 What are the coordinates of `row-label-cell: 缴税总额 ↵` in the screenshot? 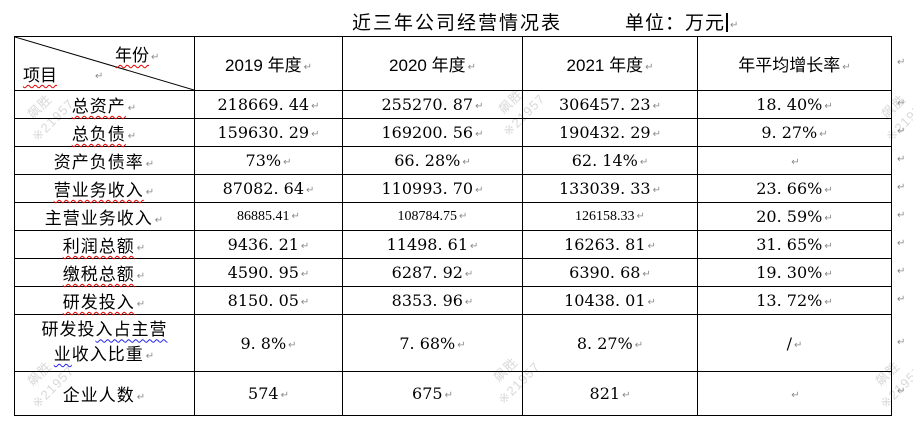 It's located at (104, 272).